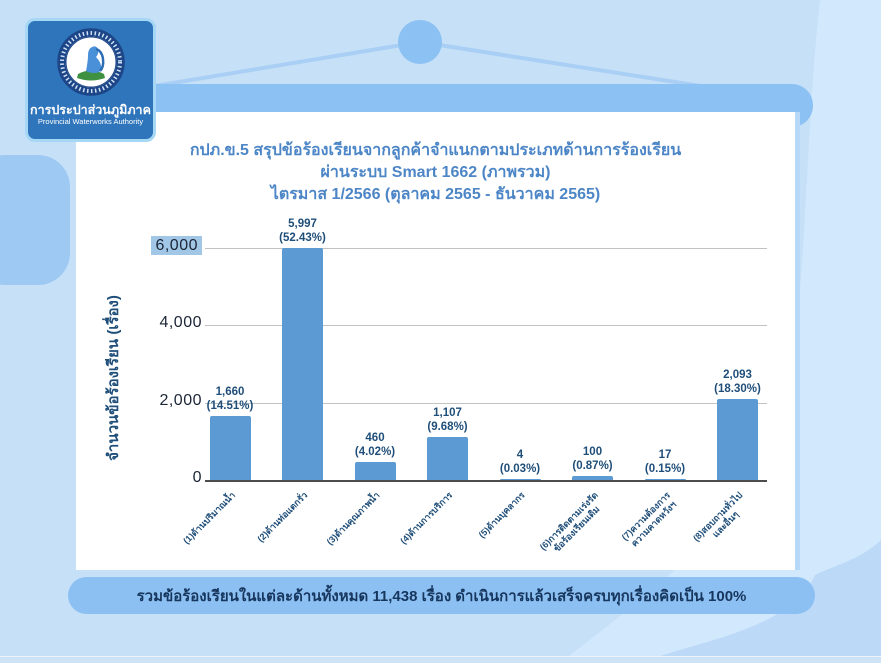  Describe the element at coordinates (209, 518) in the screenshot. I see `category-label-text: (1)ด้านปริมาณน้ำ` at that location.